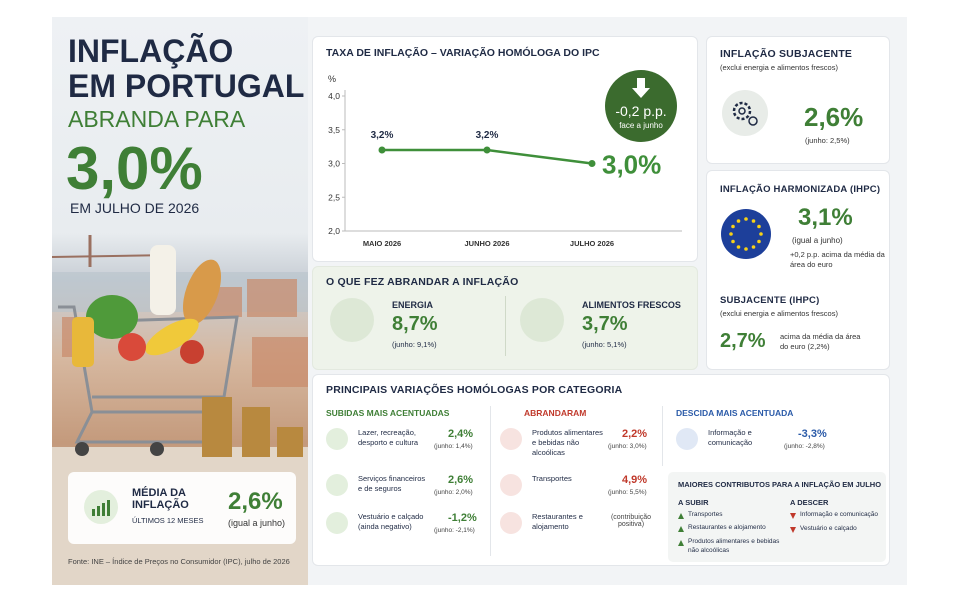  I want to click on average-value: 2,6%, so click(255, 501).